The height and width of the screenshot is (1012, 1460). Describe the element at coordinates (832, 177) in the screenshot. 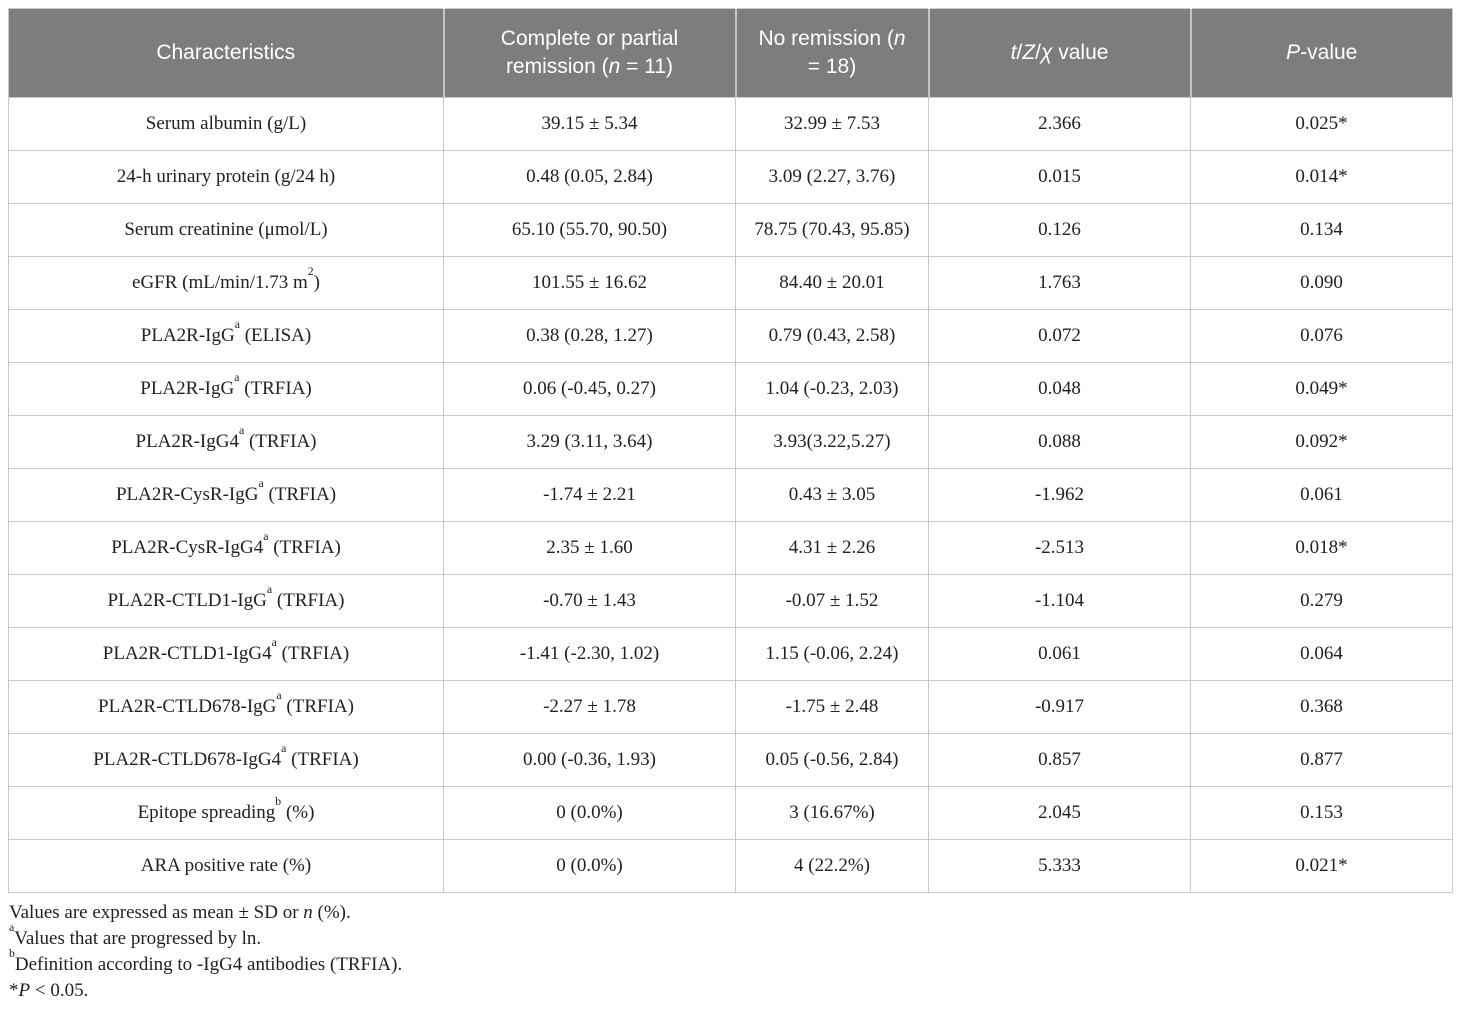

I see `cell-no-remission-group: 3.09 (2.27, 3.76)` at that location.